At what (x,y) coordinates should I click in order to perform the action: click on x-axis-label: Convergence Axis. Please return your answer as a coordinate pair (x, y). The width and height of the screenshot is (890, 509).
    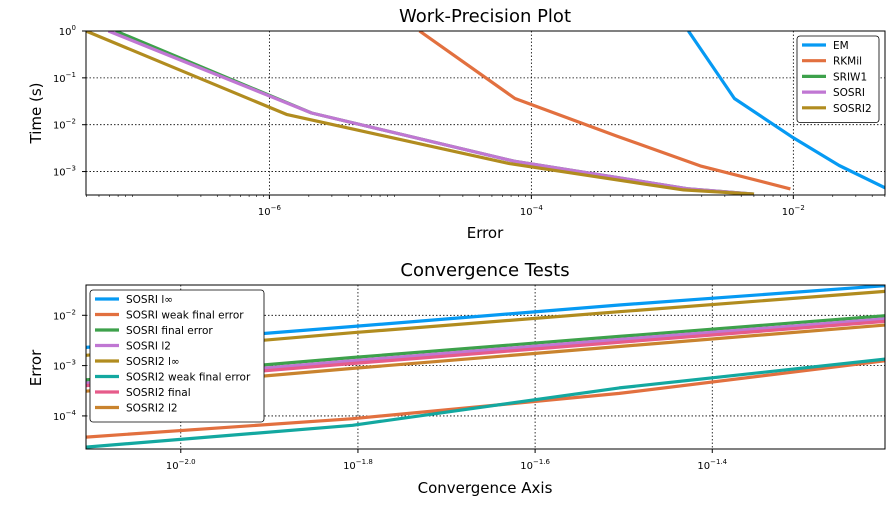
    Looking at the image, I should click on (485, 488).